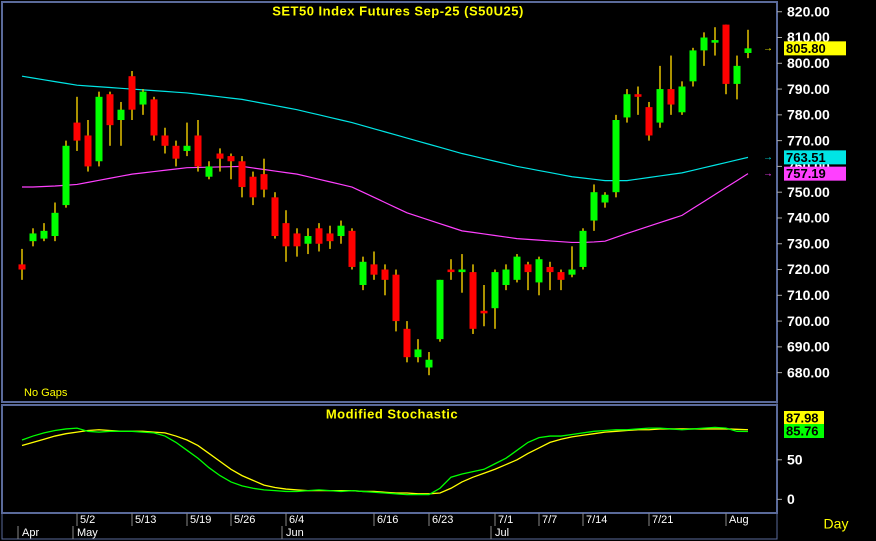  What do you see at coordinates (808, 372) in the screenshot?
I see `y-tick-label: 680.00` at bounding box center [808, 372].